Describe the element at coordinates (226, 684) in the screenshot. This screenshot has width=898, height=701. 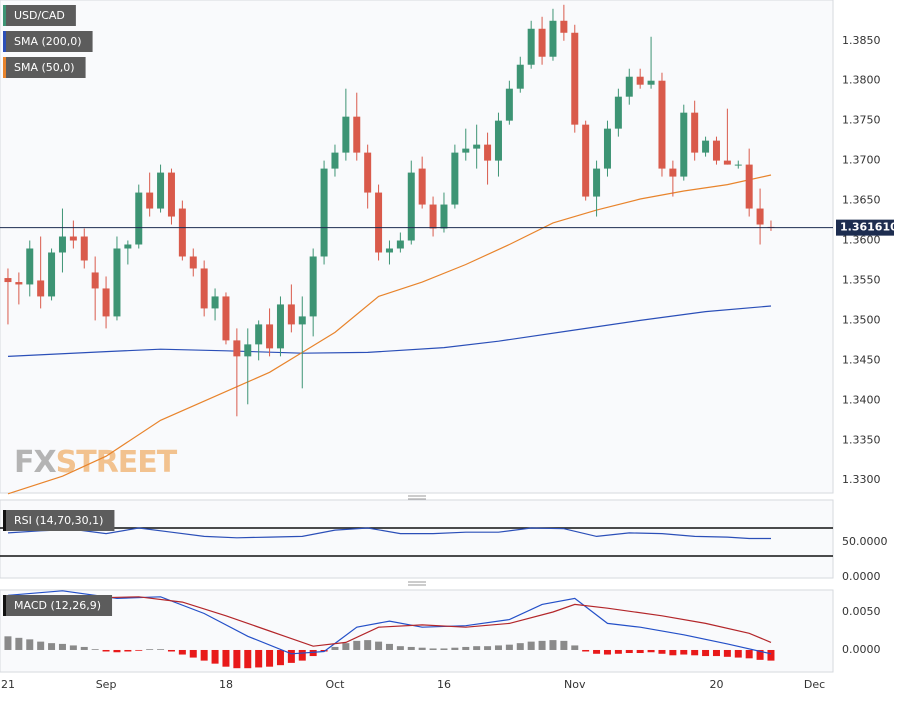
I see `x-tick-label: 18` at that location.